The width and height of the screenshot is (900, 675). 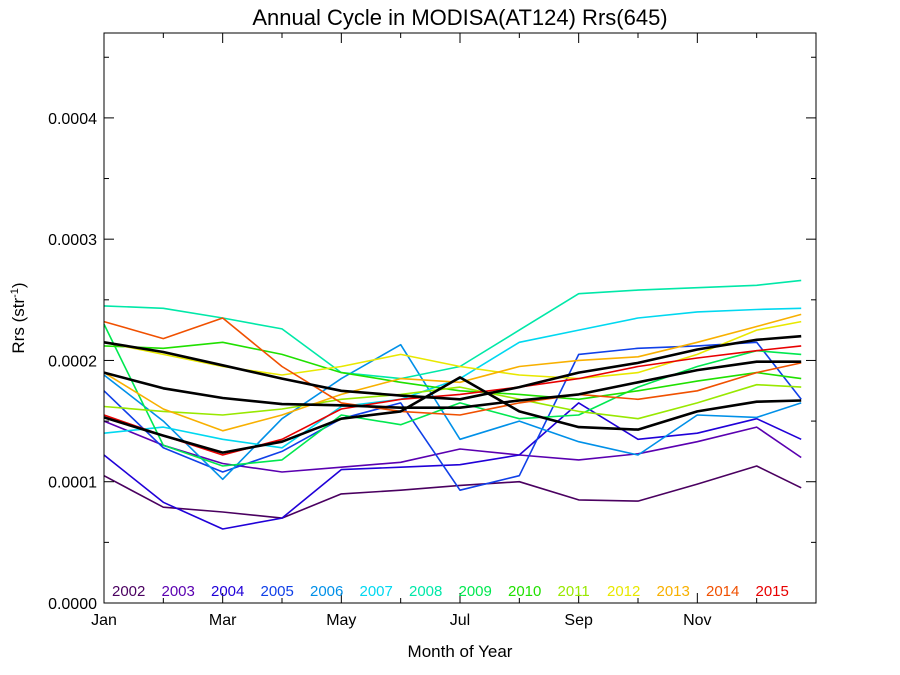 I want to click on legend-item-2007: 2007, so click(x=376, y=591).